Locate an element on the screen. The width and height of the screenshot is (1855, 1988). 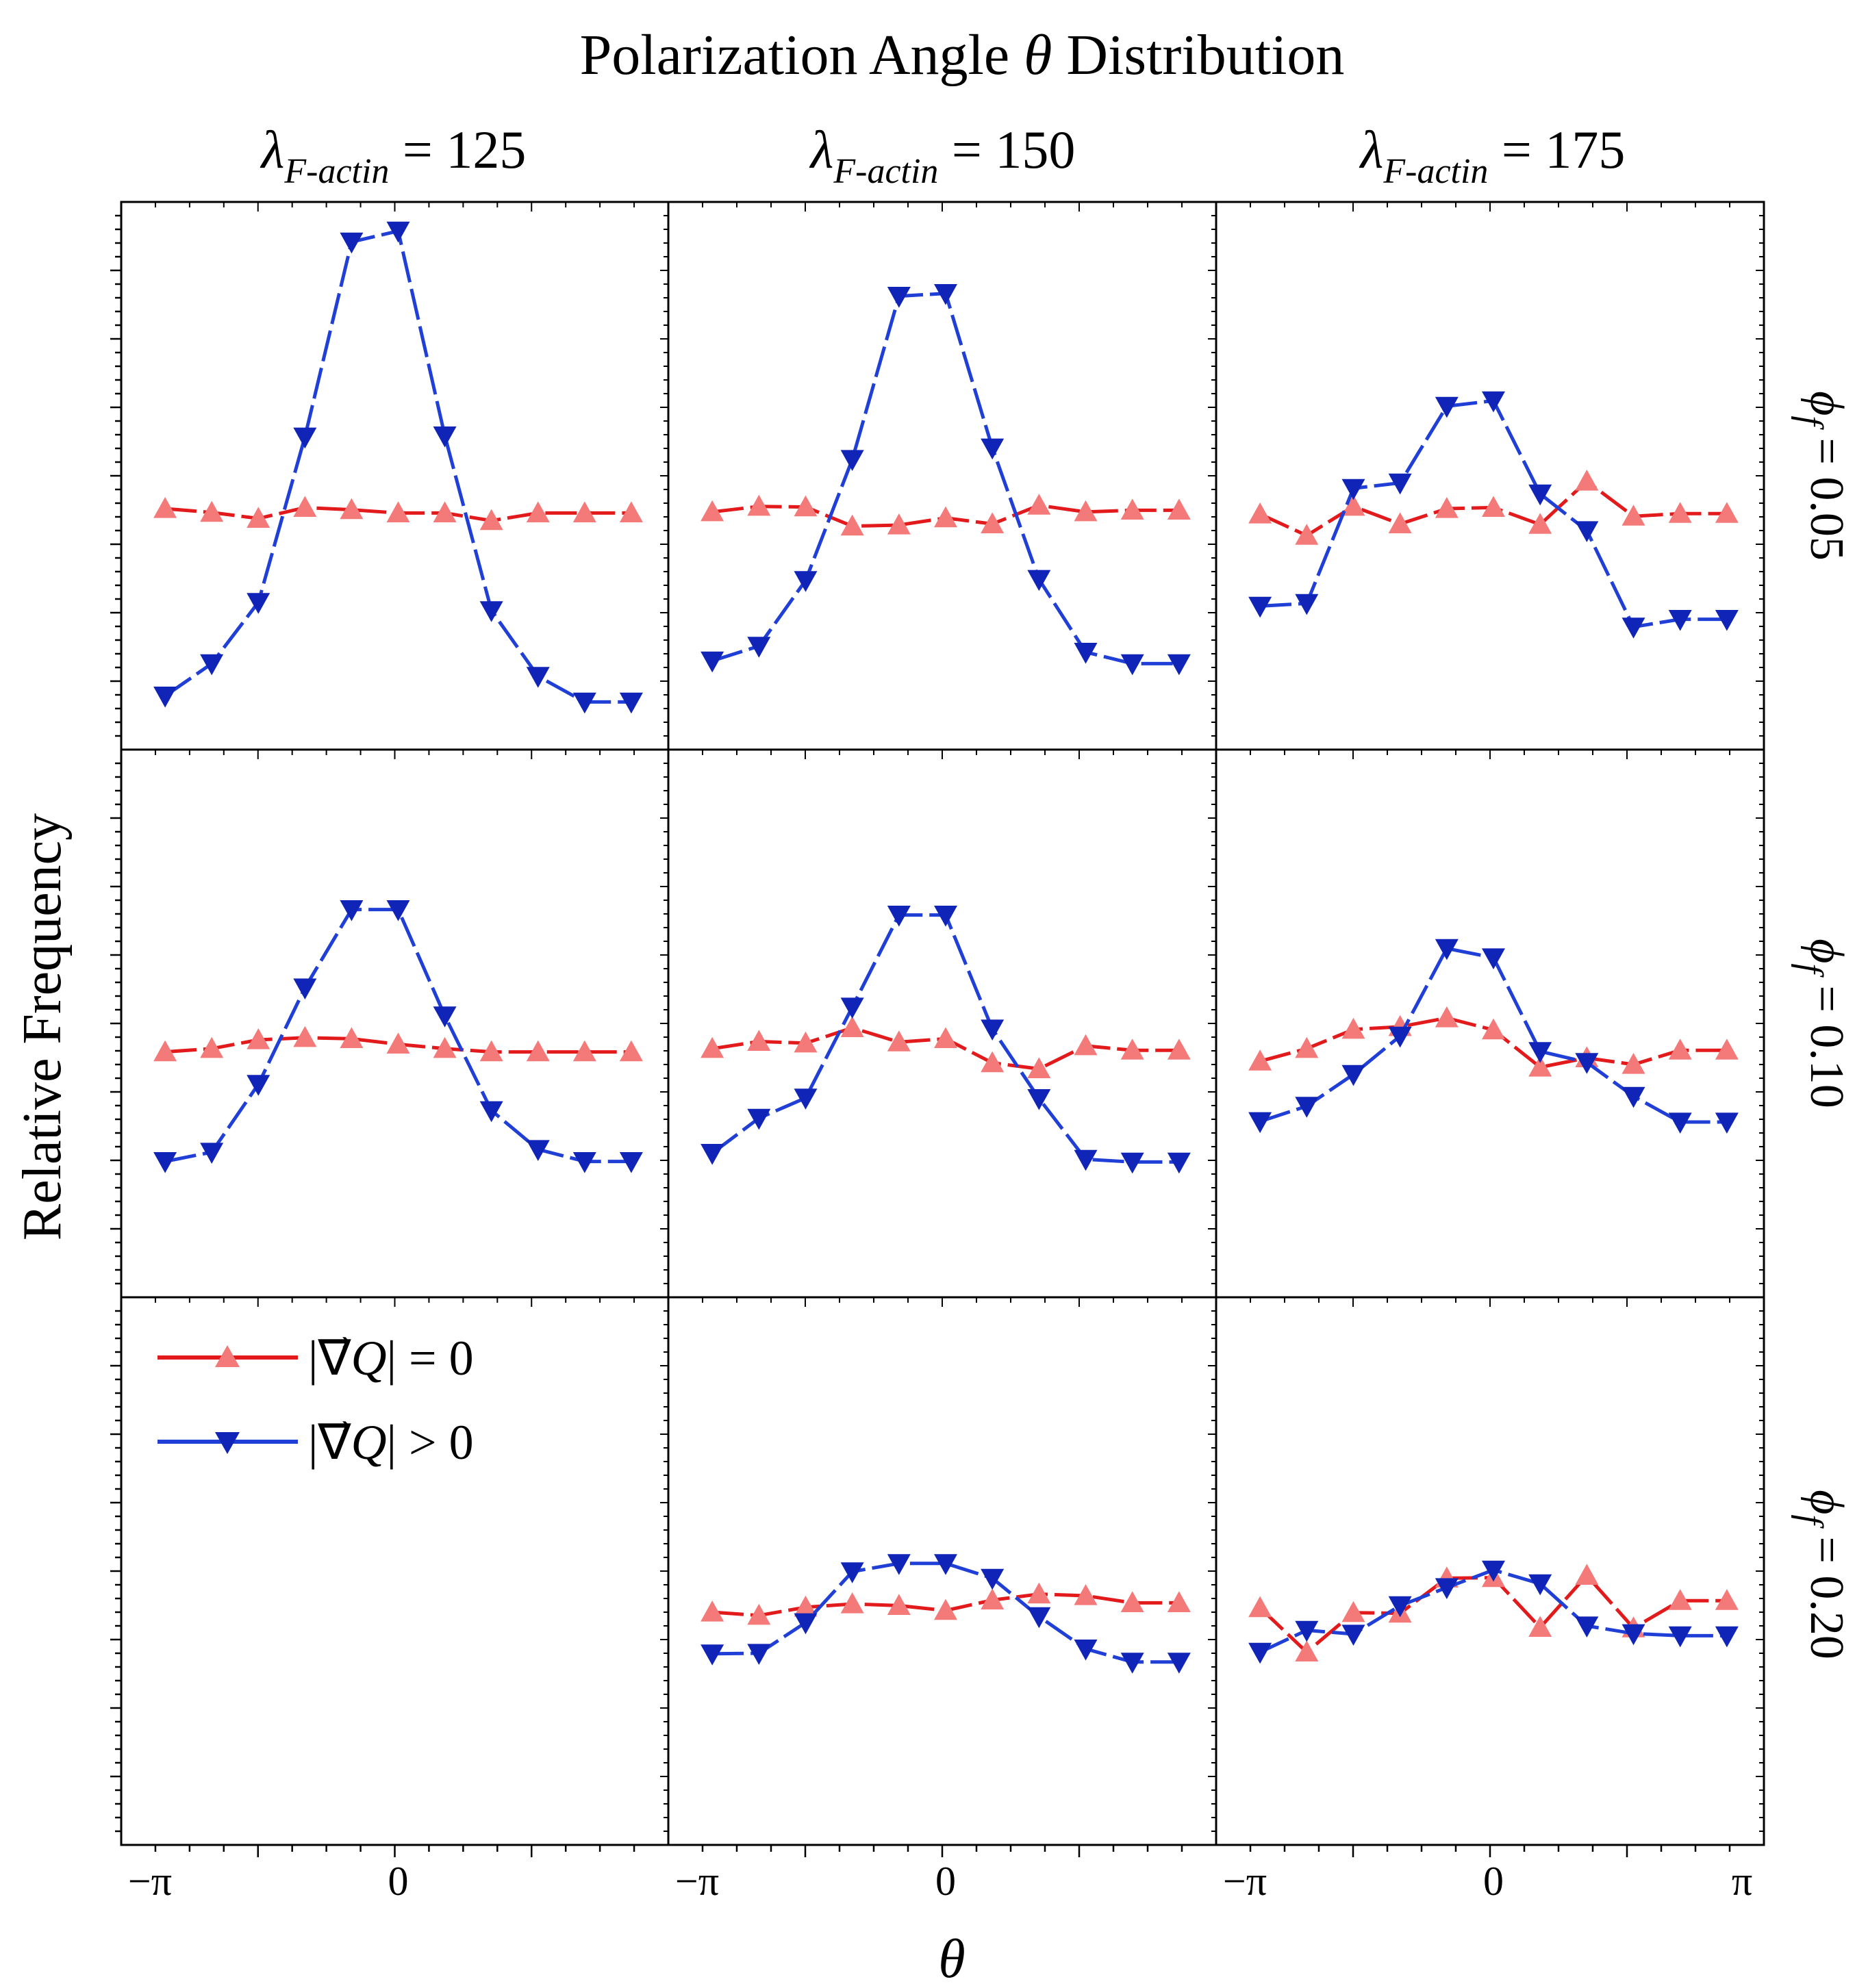
legend-label-end: | > 0 is located at coordinates (430, 1442).